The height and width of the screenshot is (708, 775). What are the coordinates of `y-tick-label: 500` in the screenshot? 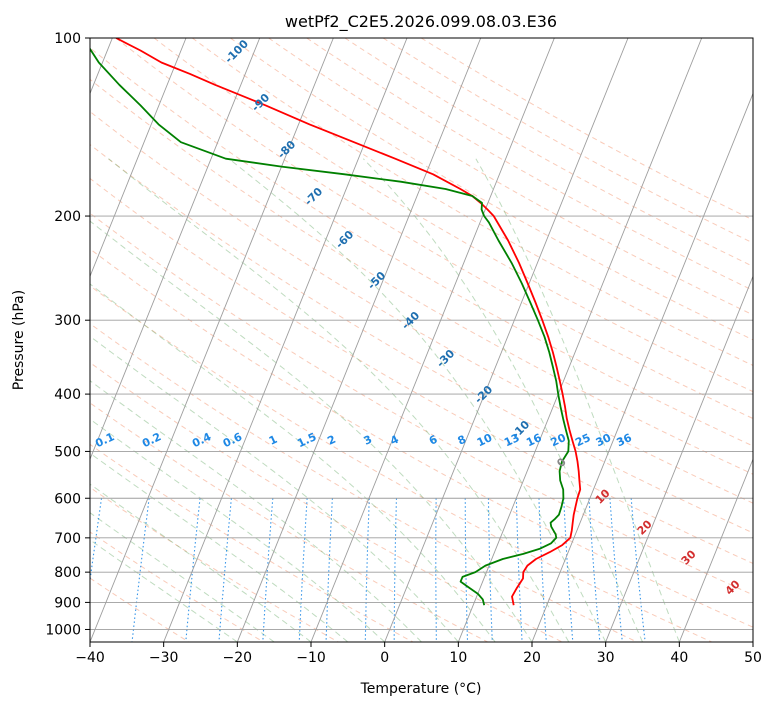 It's located at (67, 452).